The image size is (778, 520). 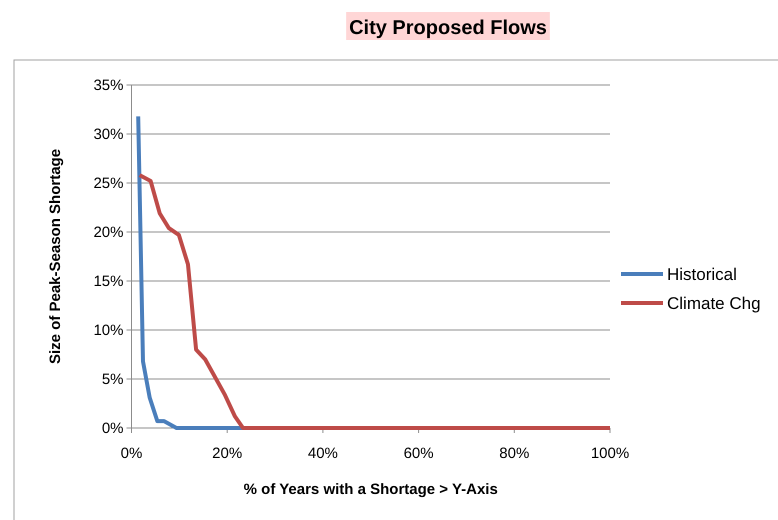 I want to click on y-tick-label: 15%, so click(x=108, y=281).